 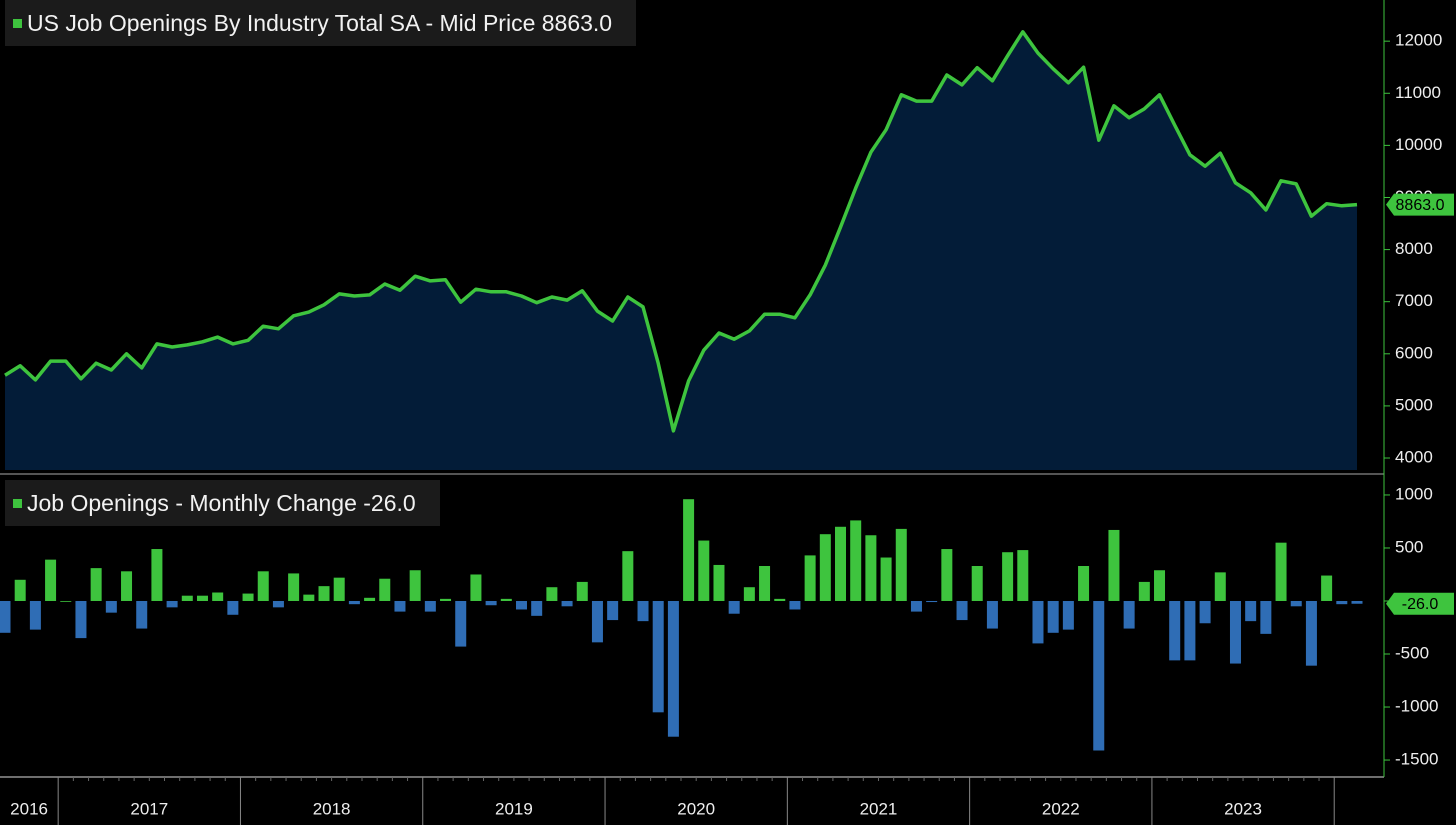 What do you see at coordinates (1414, 300) in the screenshot?
I see `y-tick-label: 7000` at bounding box center [1414, 300].